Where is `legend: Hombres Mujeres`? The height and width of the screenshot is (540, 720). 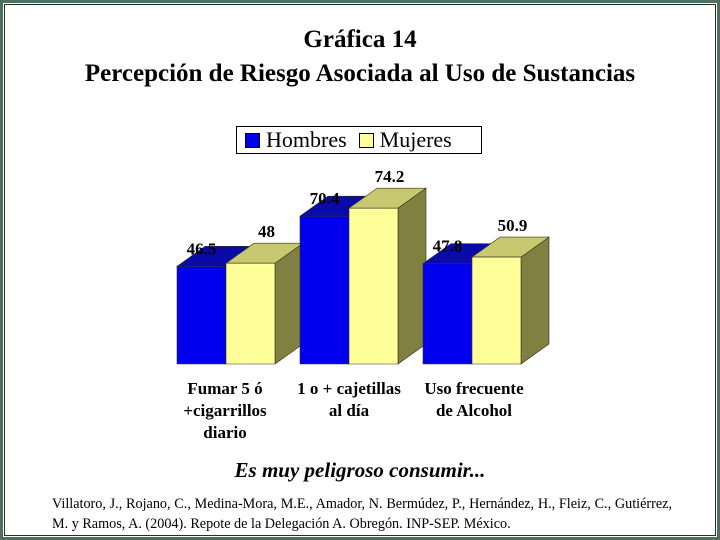 legend: Hombres Mujeres is located at coordinates (359, 140).